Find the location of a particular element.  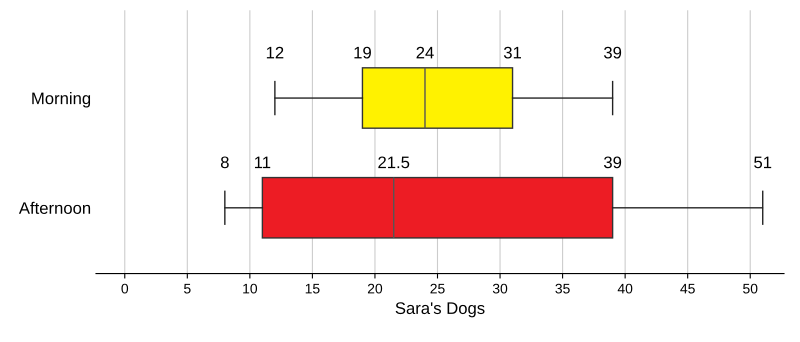

y-tick-label: Afternoon is located at coordinates (54, 208).